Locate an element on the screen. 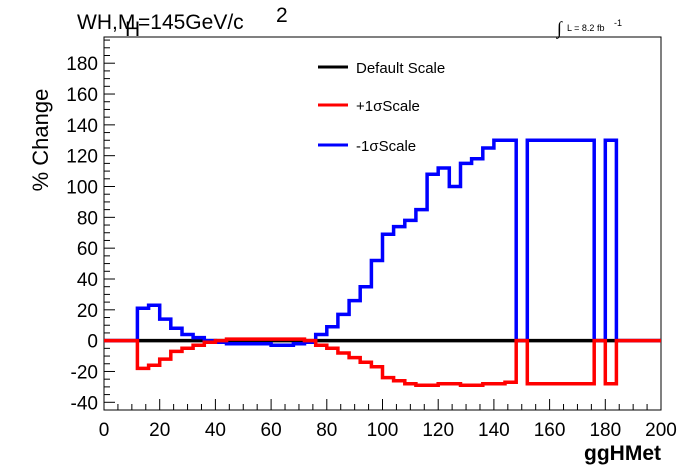 The height and width of the screenshot is (472, 696). luminosity-label: ∫ L = 8.2 fb -1 is located at coordinates (589, 28).